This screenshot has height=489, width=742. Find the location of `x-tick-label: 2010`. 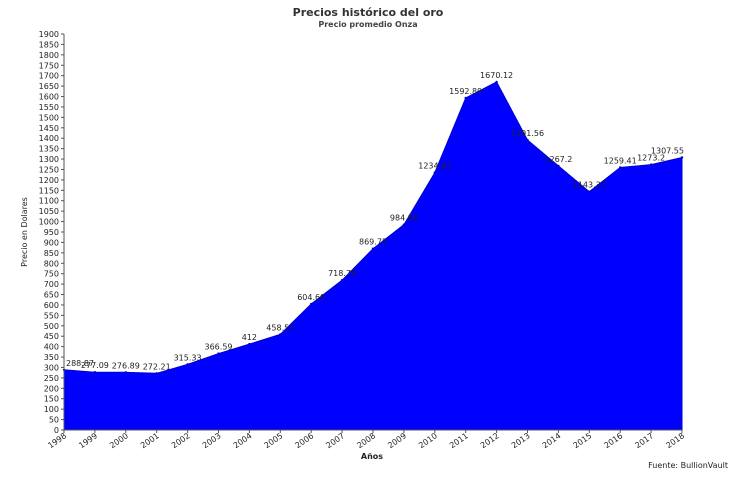

x-tick-label: 2010 is located at coordinates (428, 440).